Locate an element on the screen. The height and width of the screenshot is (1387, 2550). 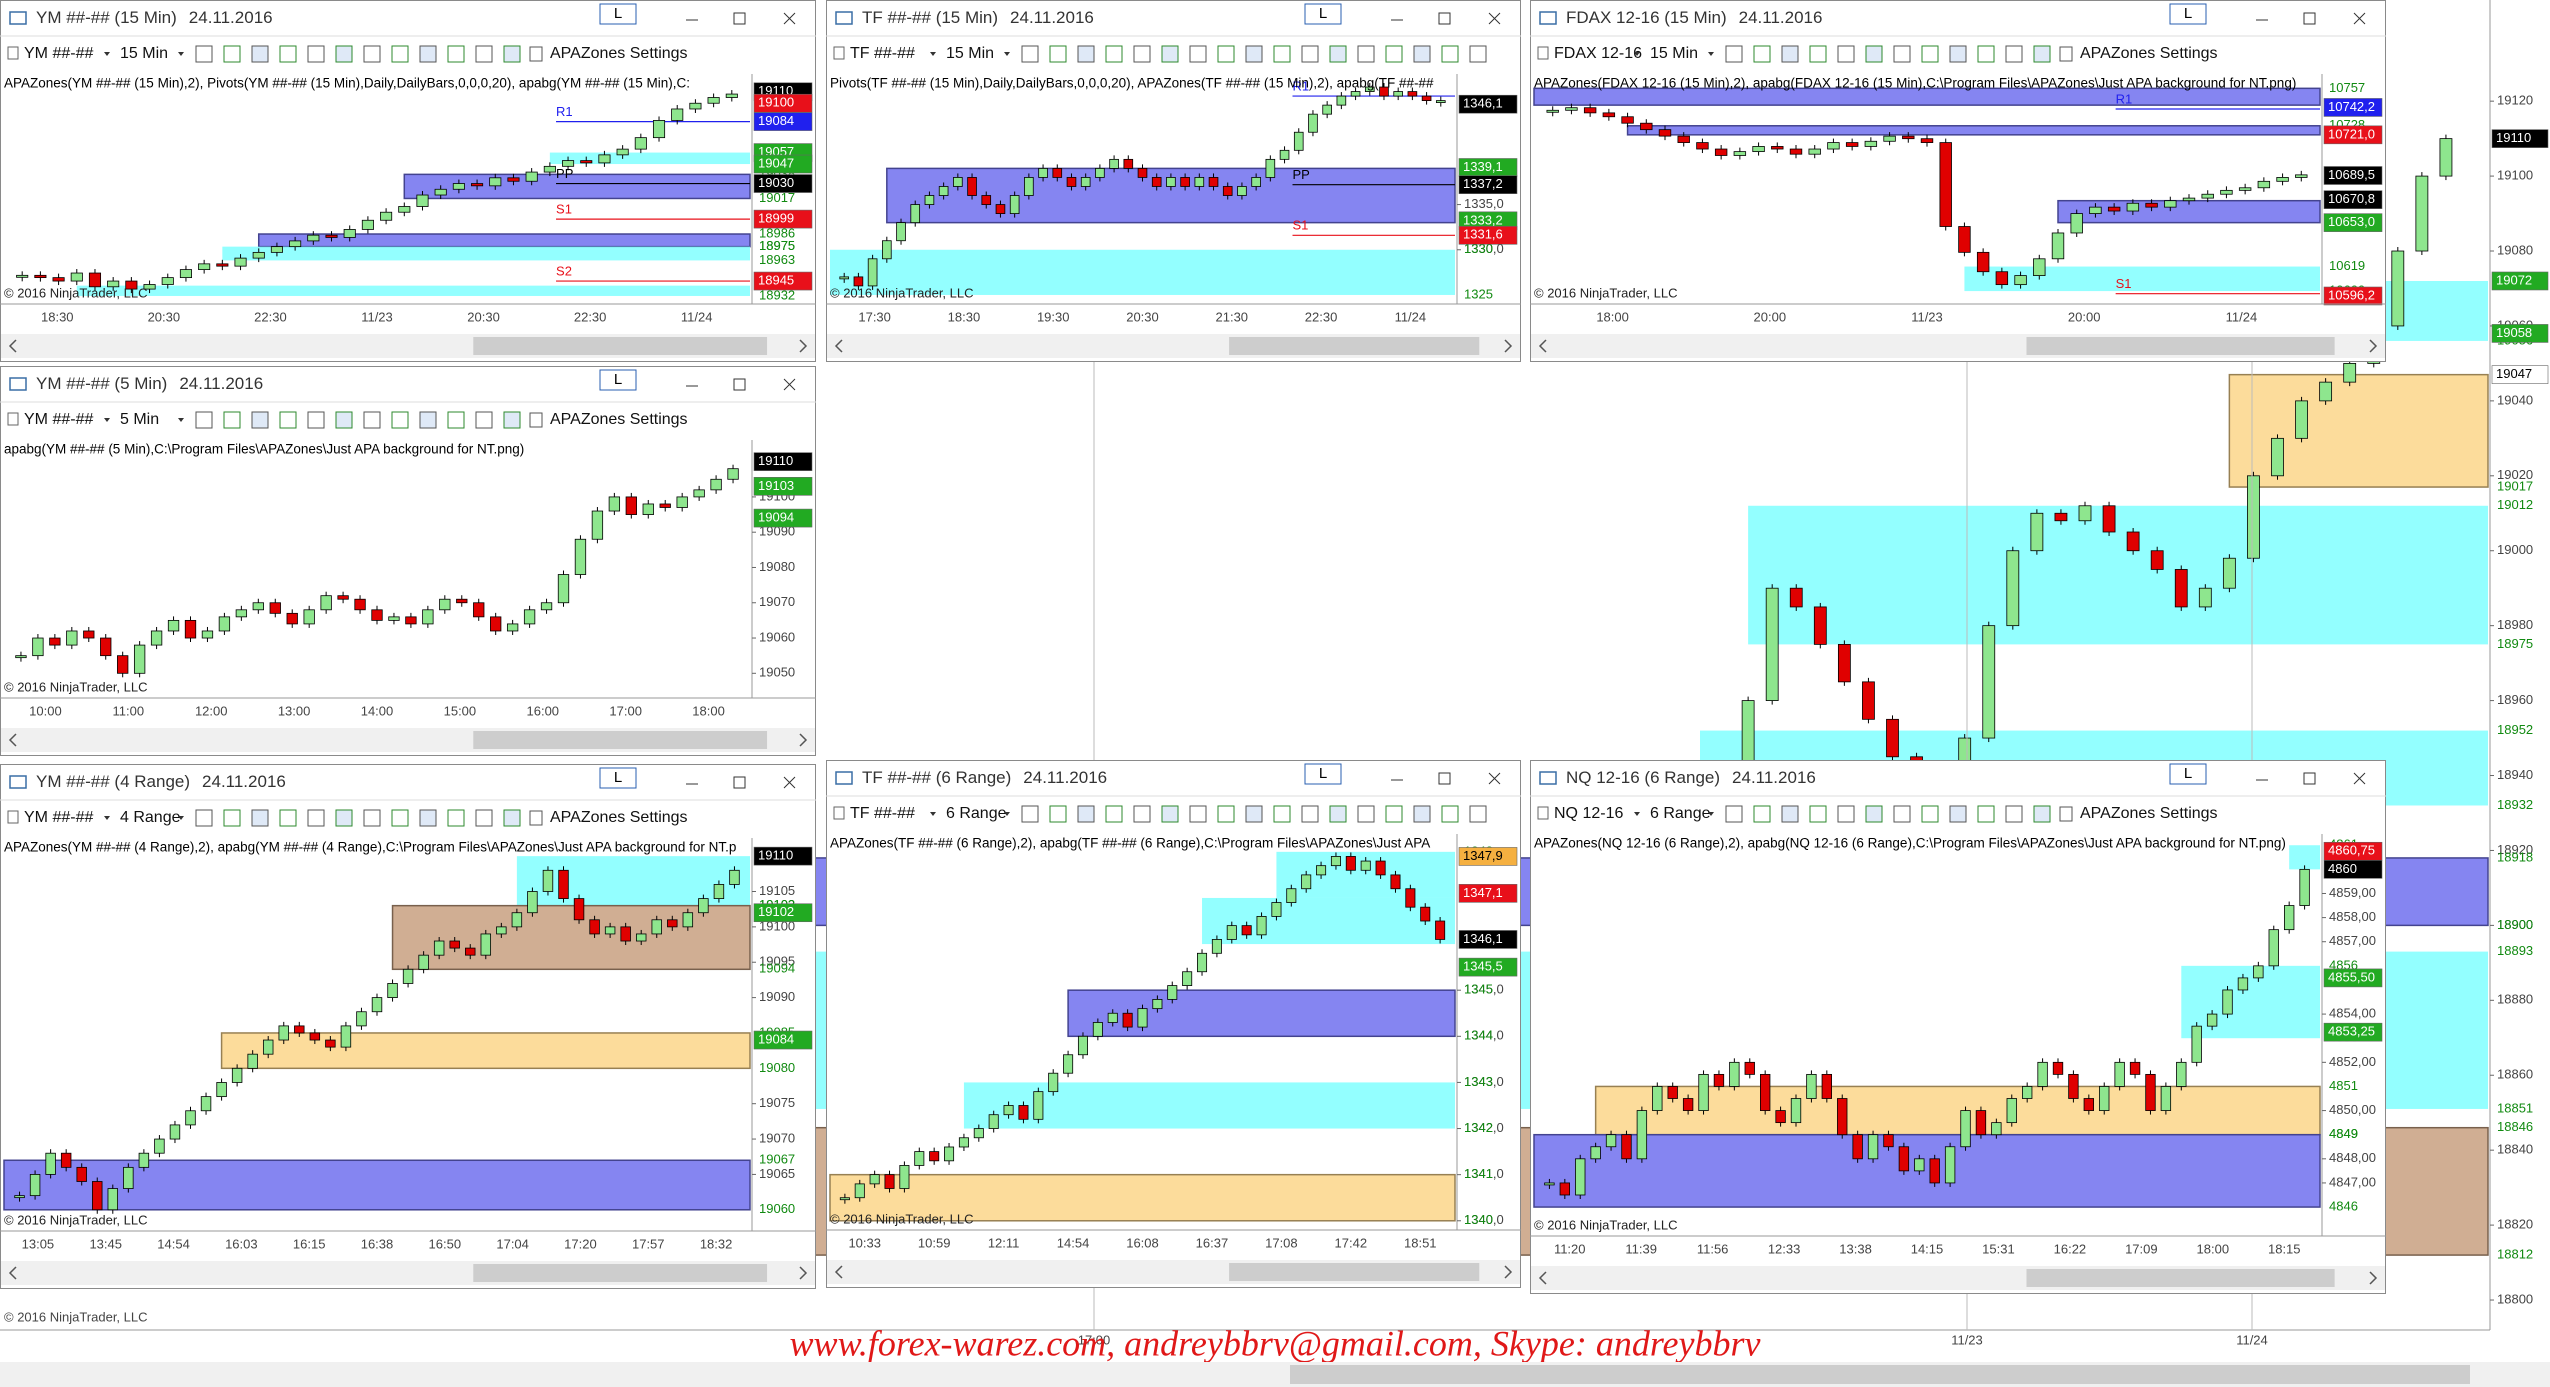
interval-selector: 6 Range is located at coordinates (1680, 813).